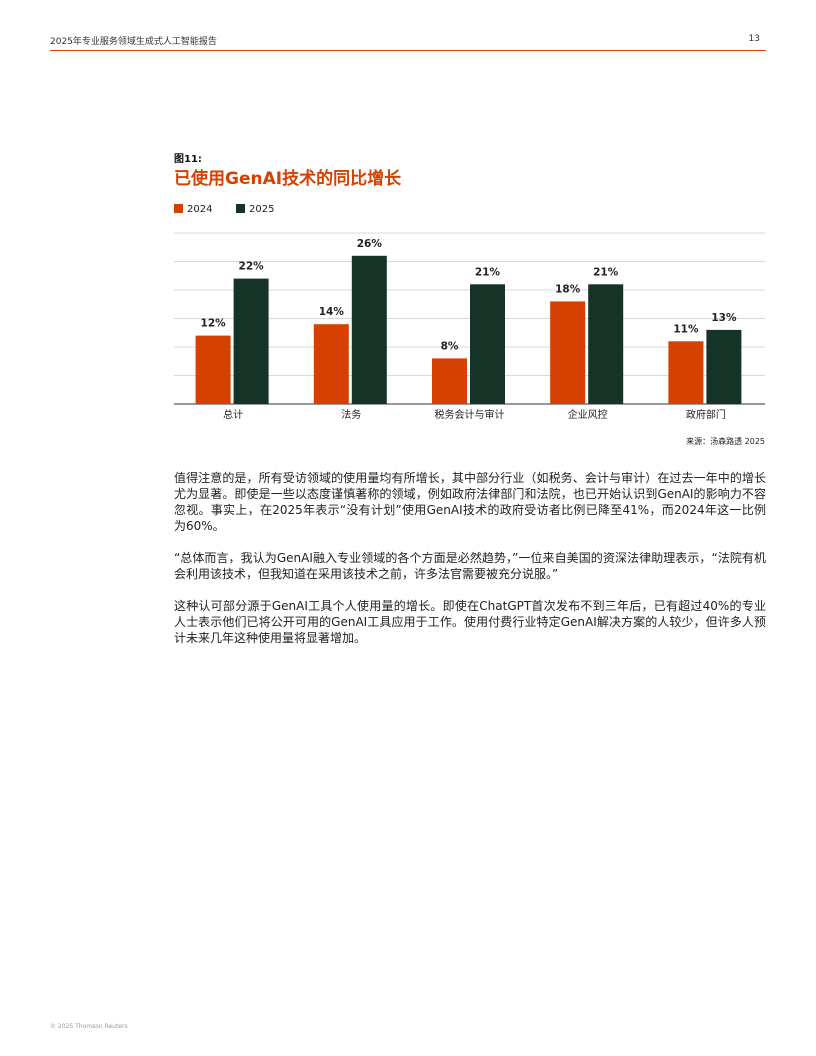 The width and height of the screenshot is (816, 1056). Describe the element at coordinates (725, 441) in the screenshot. I see `source: 来源：汤森路透 2025` at that location.